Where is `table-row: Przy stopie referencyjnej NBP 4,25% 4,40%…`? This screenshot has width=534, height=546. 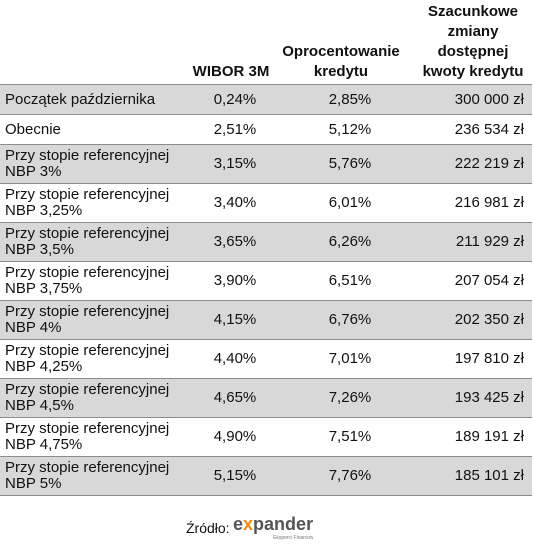
table-row: Przy stopie referencyjnej NBP 4,25% 4,40%… is located at coordinates (266, 359).